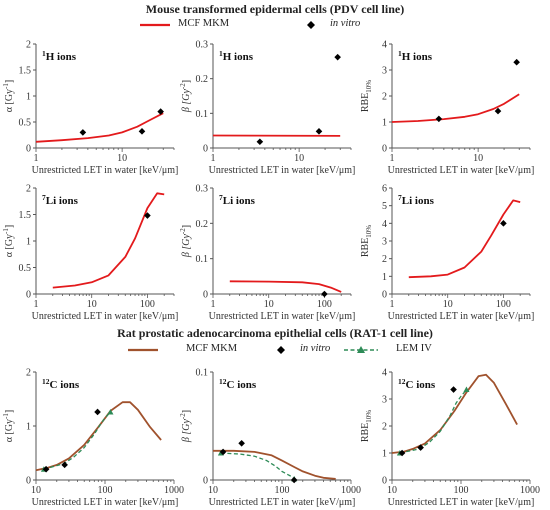 Image resolution: width=550 pixels, height=510 pixels. I want to click on legend-label-mkm: MCF MKM, so click(204, 23).